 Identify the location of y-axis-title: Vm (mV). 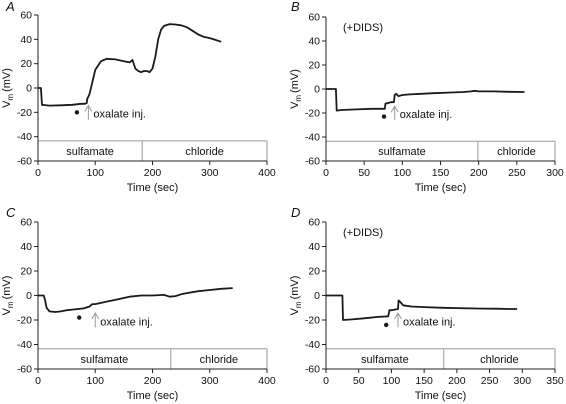
(8, 88).